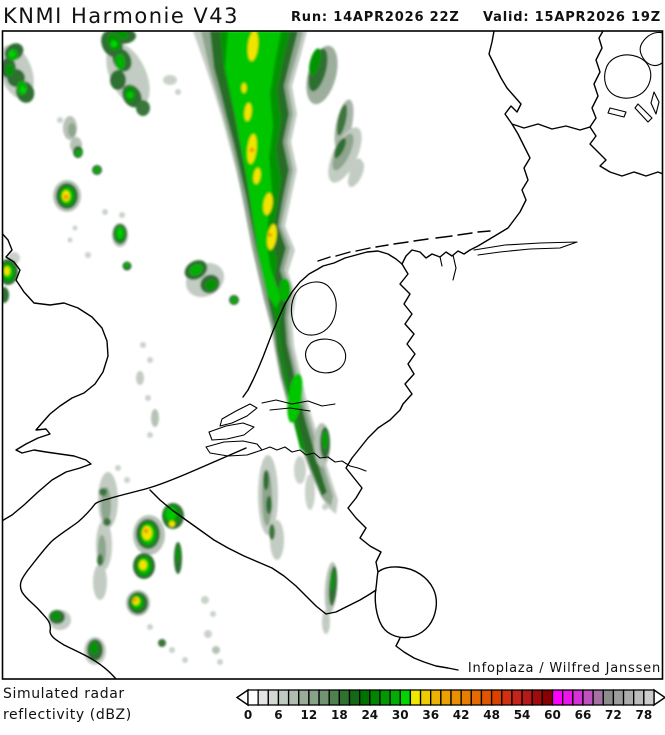 This screenshot has height=735, width=665. What do you see at coordinates (313, 308) in the screenshot?
I see `ijsselmeer-lake` at bounding box center [313, 308].